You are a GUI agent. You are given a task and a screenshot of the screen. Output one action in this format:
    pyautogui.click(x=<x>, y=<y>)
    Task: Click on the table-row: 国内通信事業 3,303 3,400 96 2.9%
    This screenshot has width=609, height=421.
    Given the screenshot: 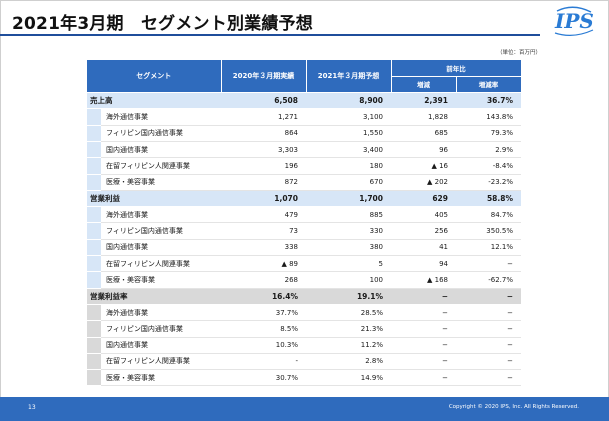 What is the action you would take?
    pyautogui.click(x=304, y=150)
    